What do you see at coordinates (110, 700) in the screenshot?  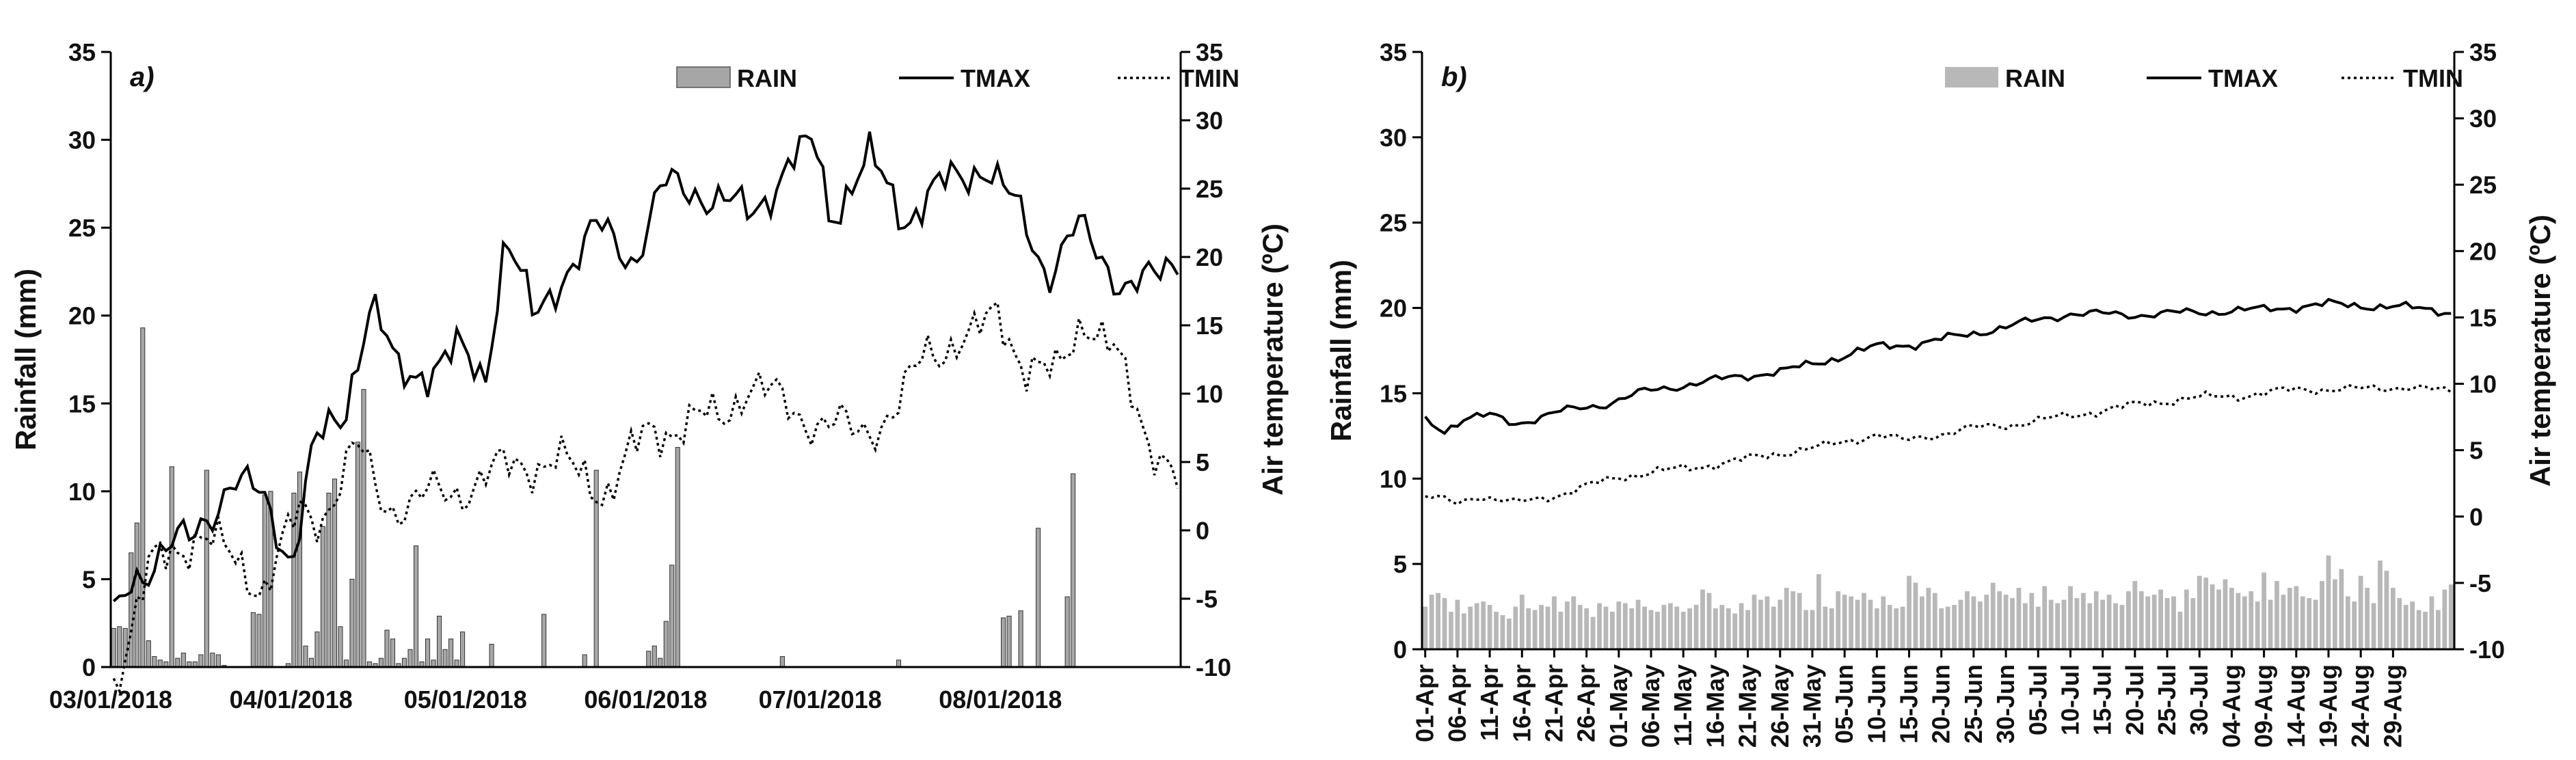 I see `x-tick-label: 03/01/2018` at bounding box center [110, 700].